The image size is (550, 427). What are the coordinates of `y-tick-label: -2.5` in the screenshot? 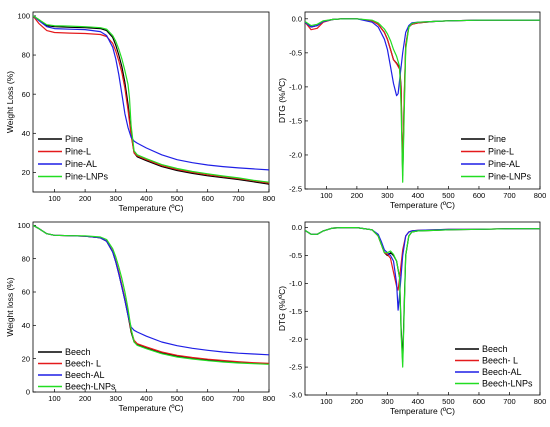 It's located at (295, 189).